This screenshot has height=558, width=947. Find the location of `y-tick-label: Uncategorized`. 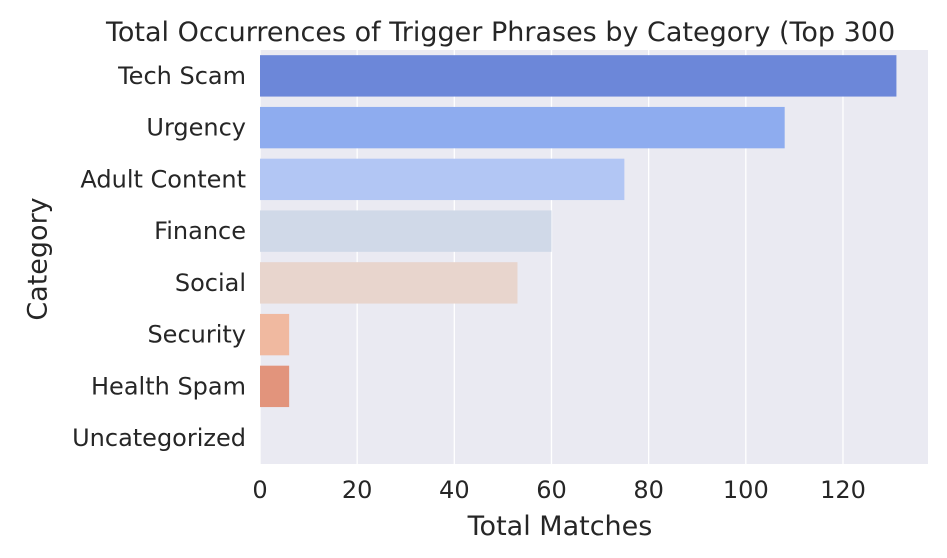

y-tick-label: Uncategorized is located at coordinates (159, 438).